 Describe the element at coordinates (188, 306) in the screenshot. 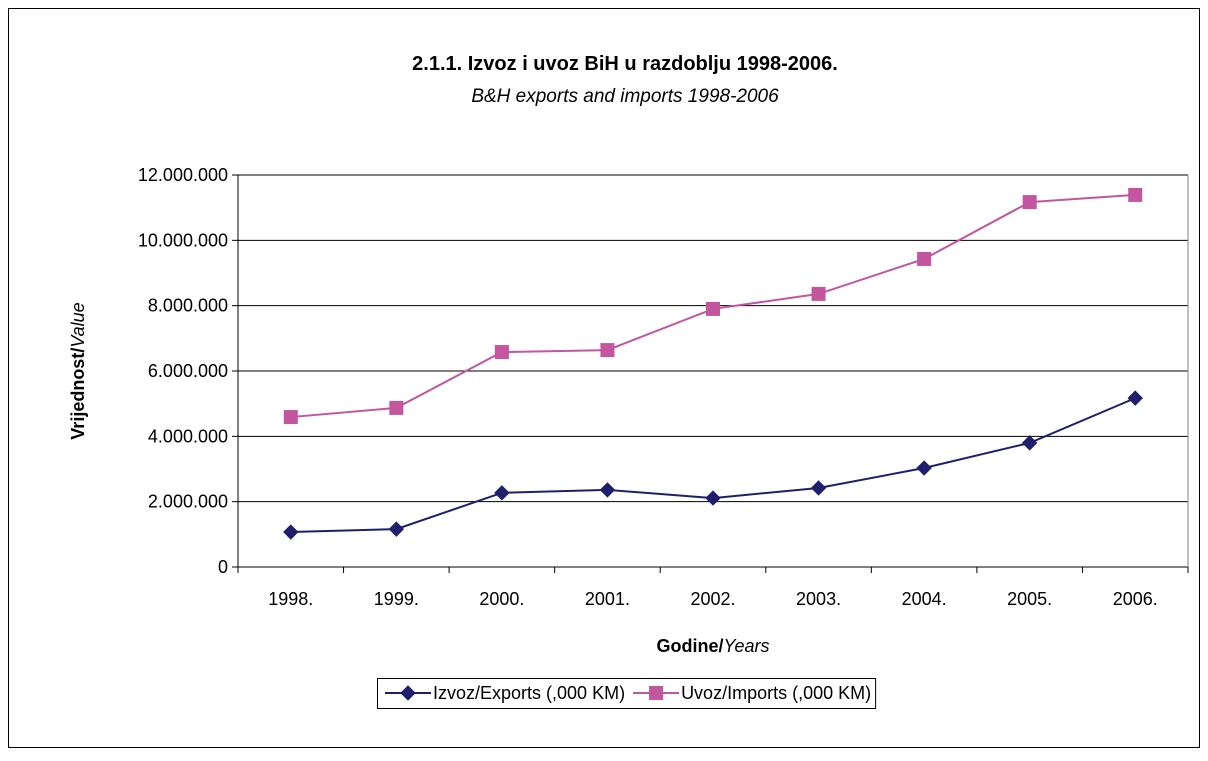

I see `y-tick-label: 8.000.000` at that location.